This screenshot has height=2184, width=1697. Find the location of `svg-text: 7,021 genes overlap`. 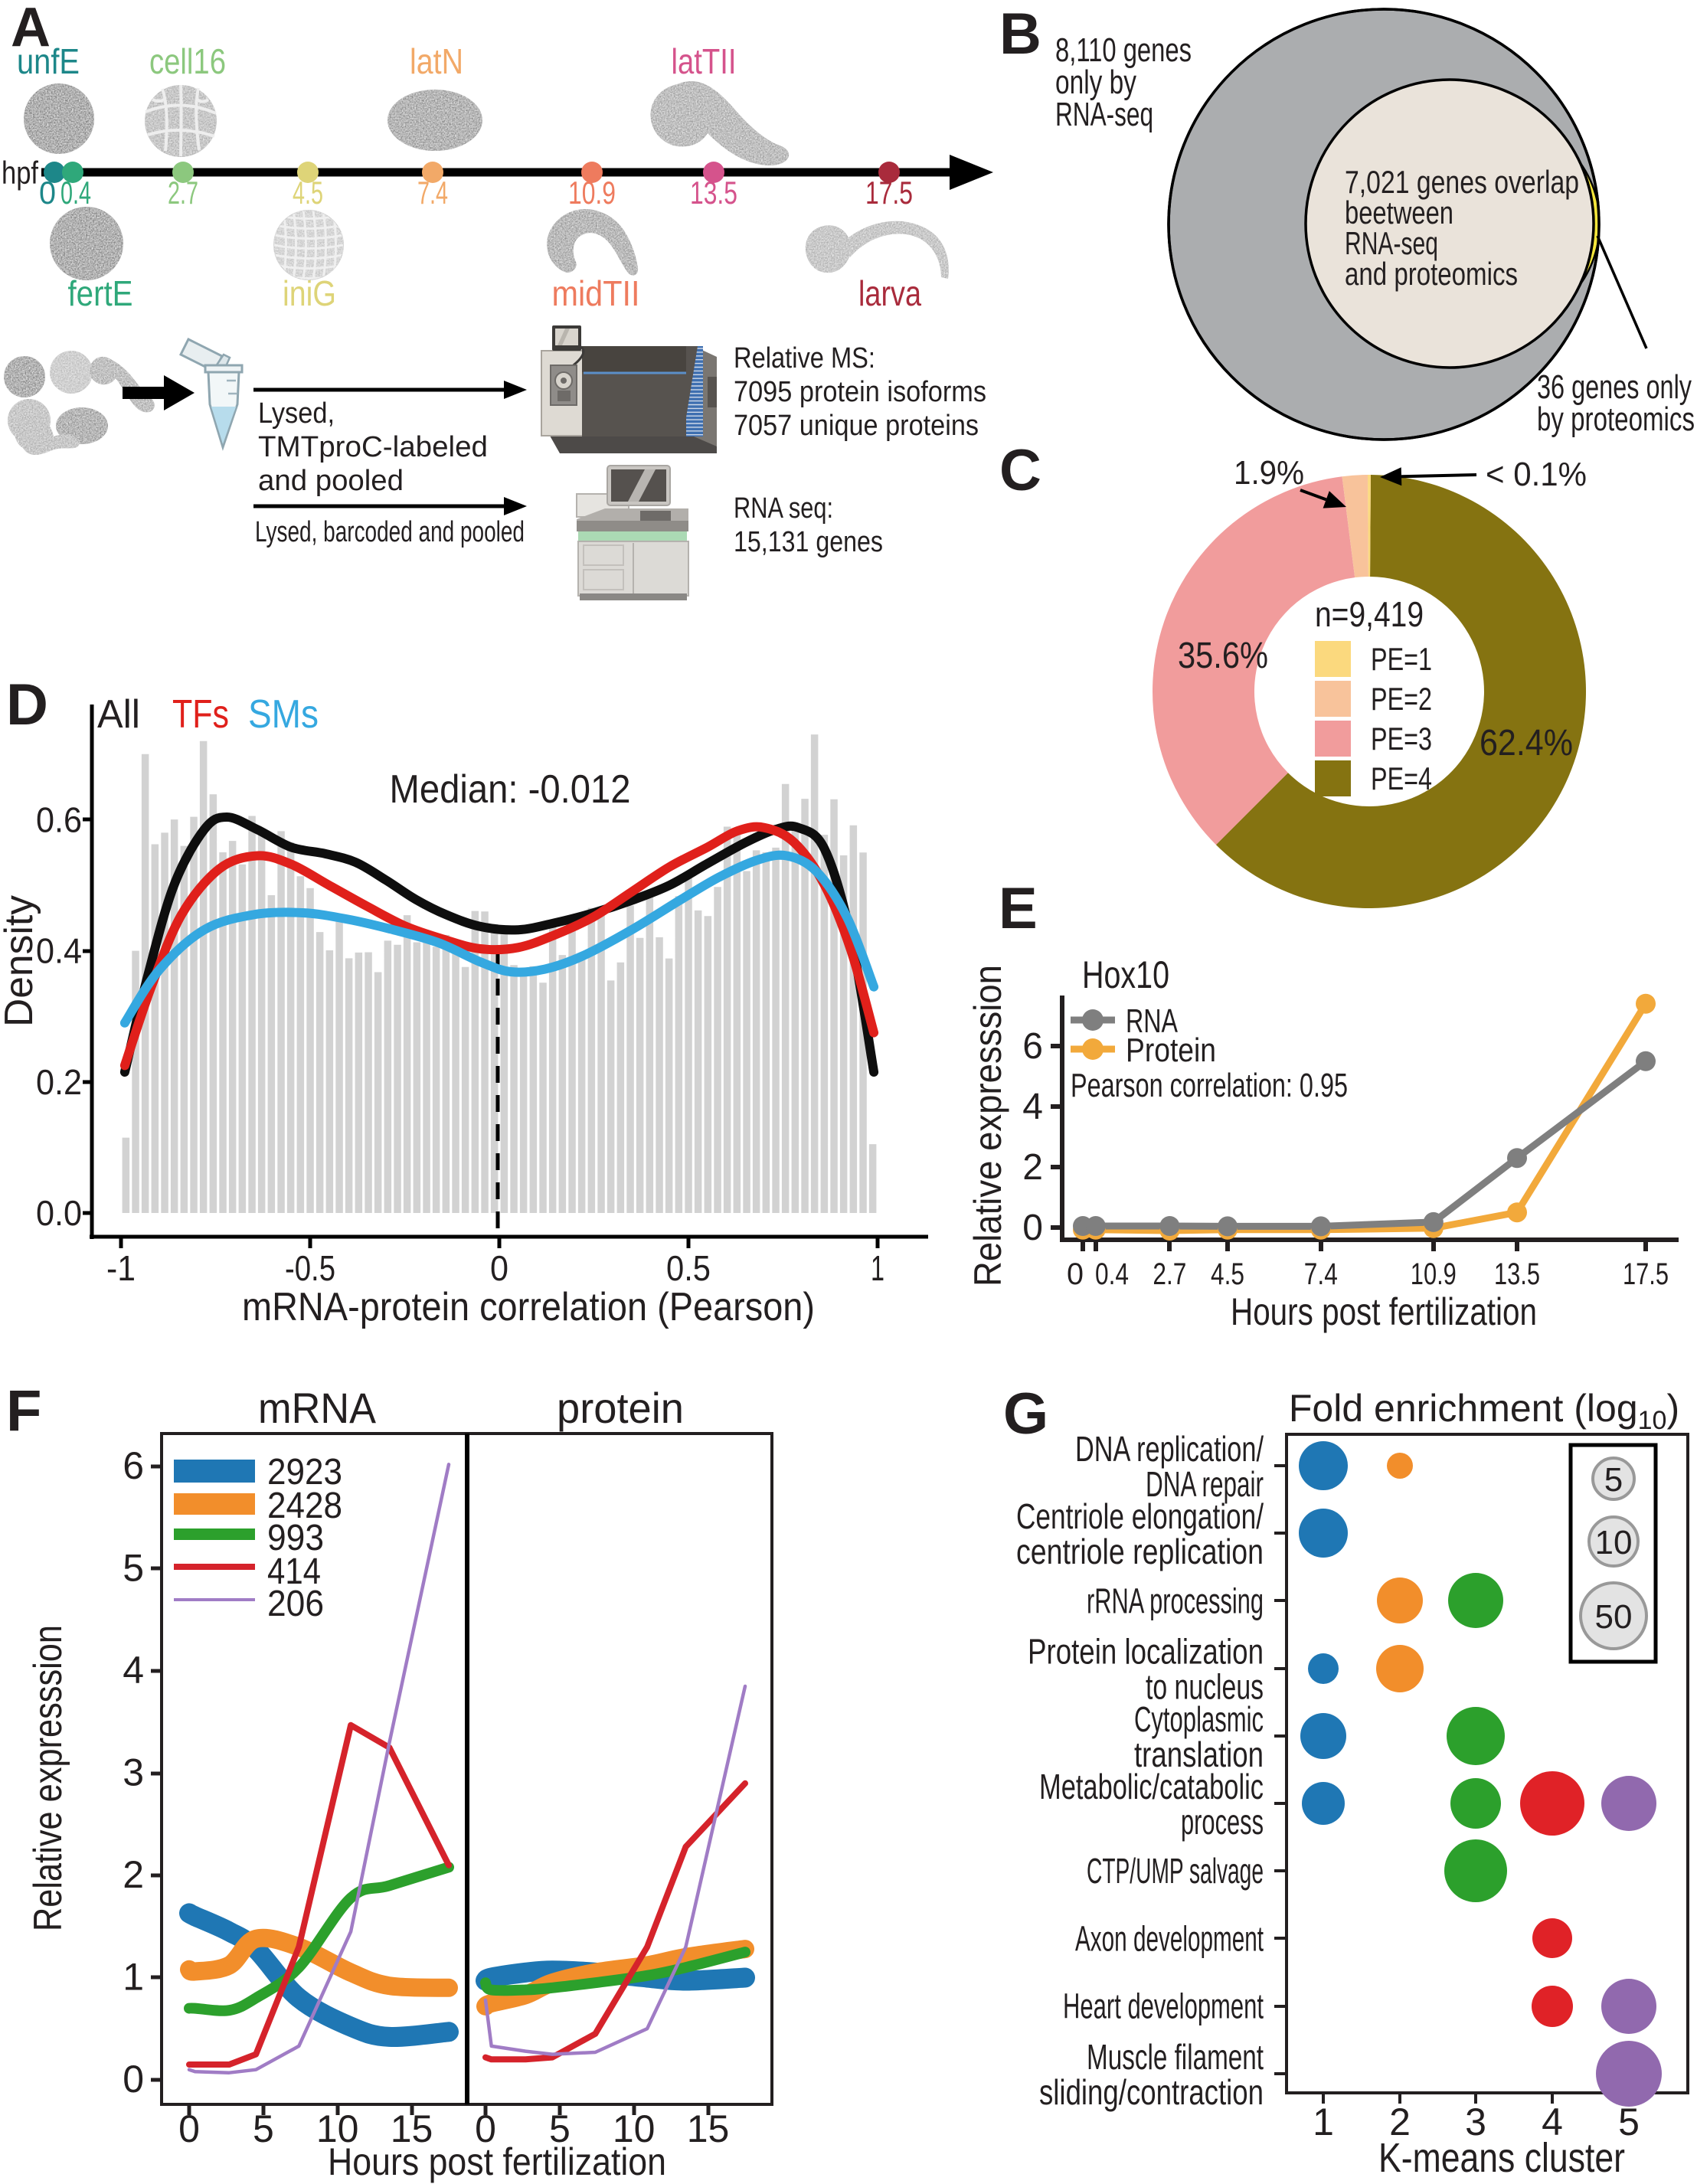

svg-text: 7,021 genes overlap is located at coordinates (1462, 182).